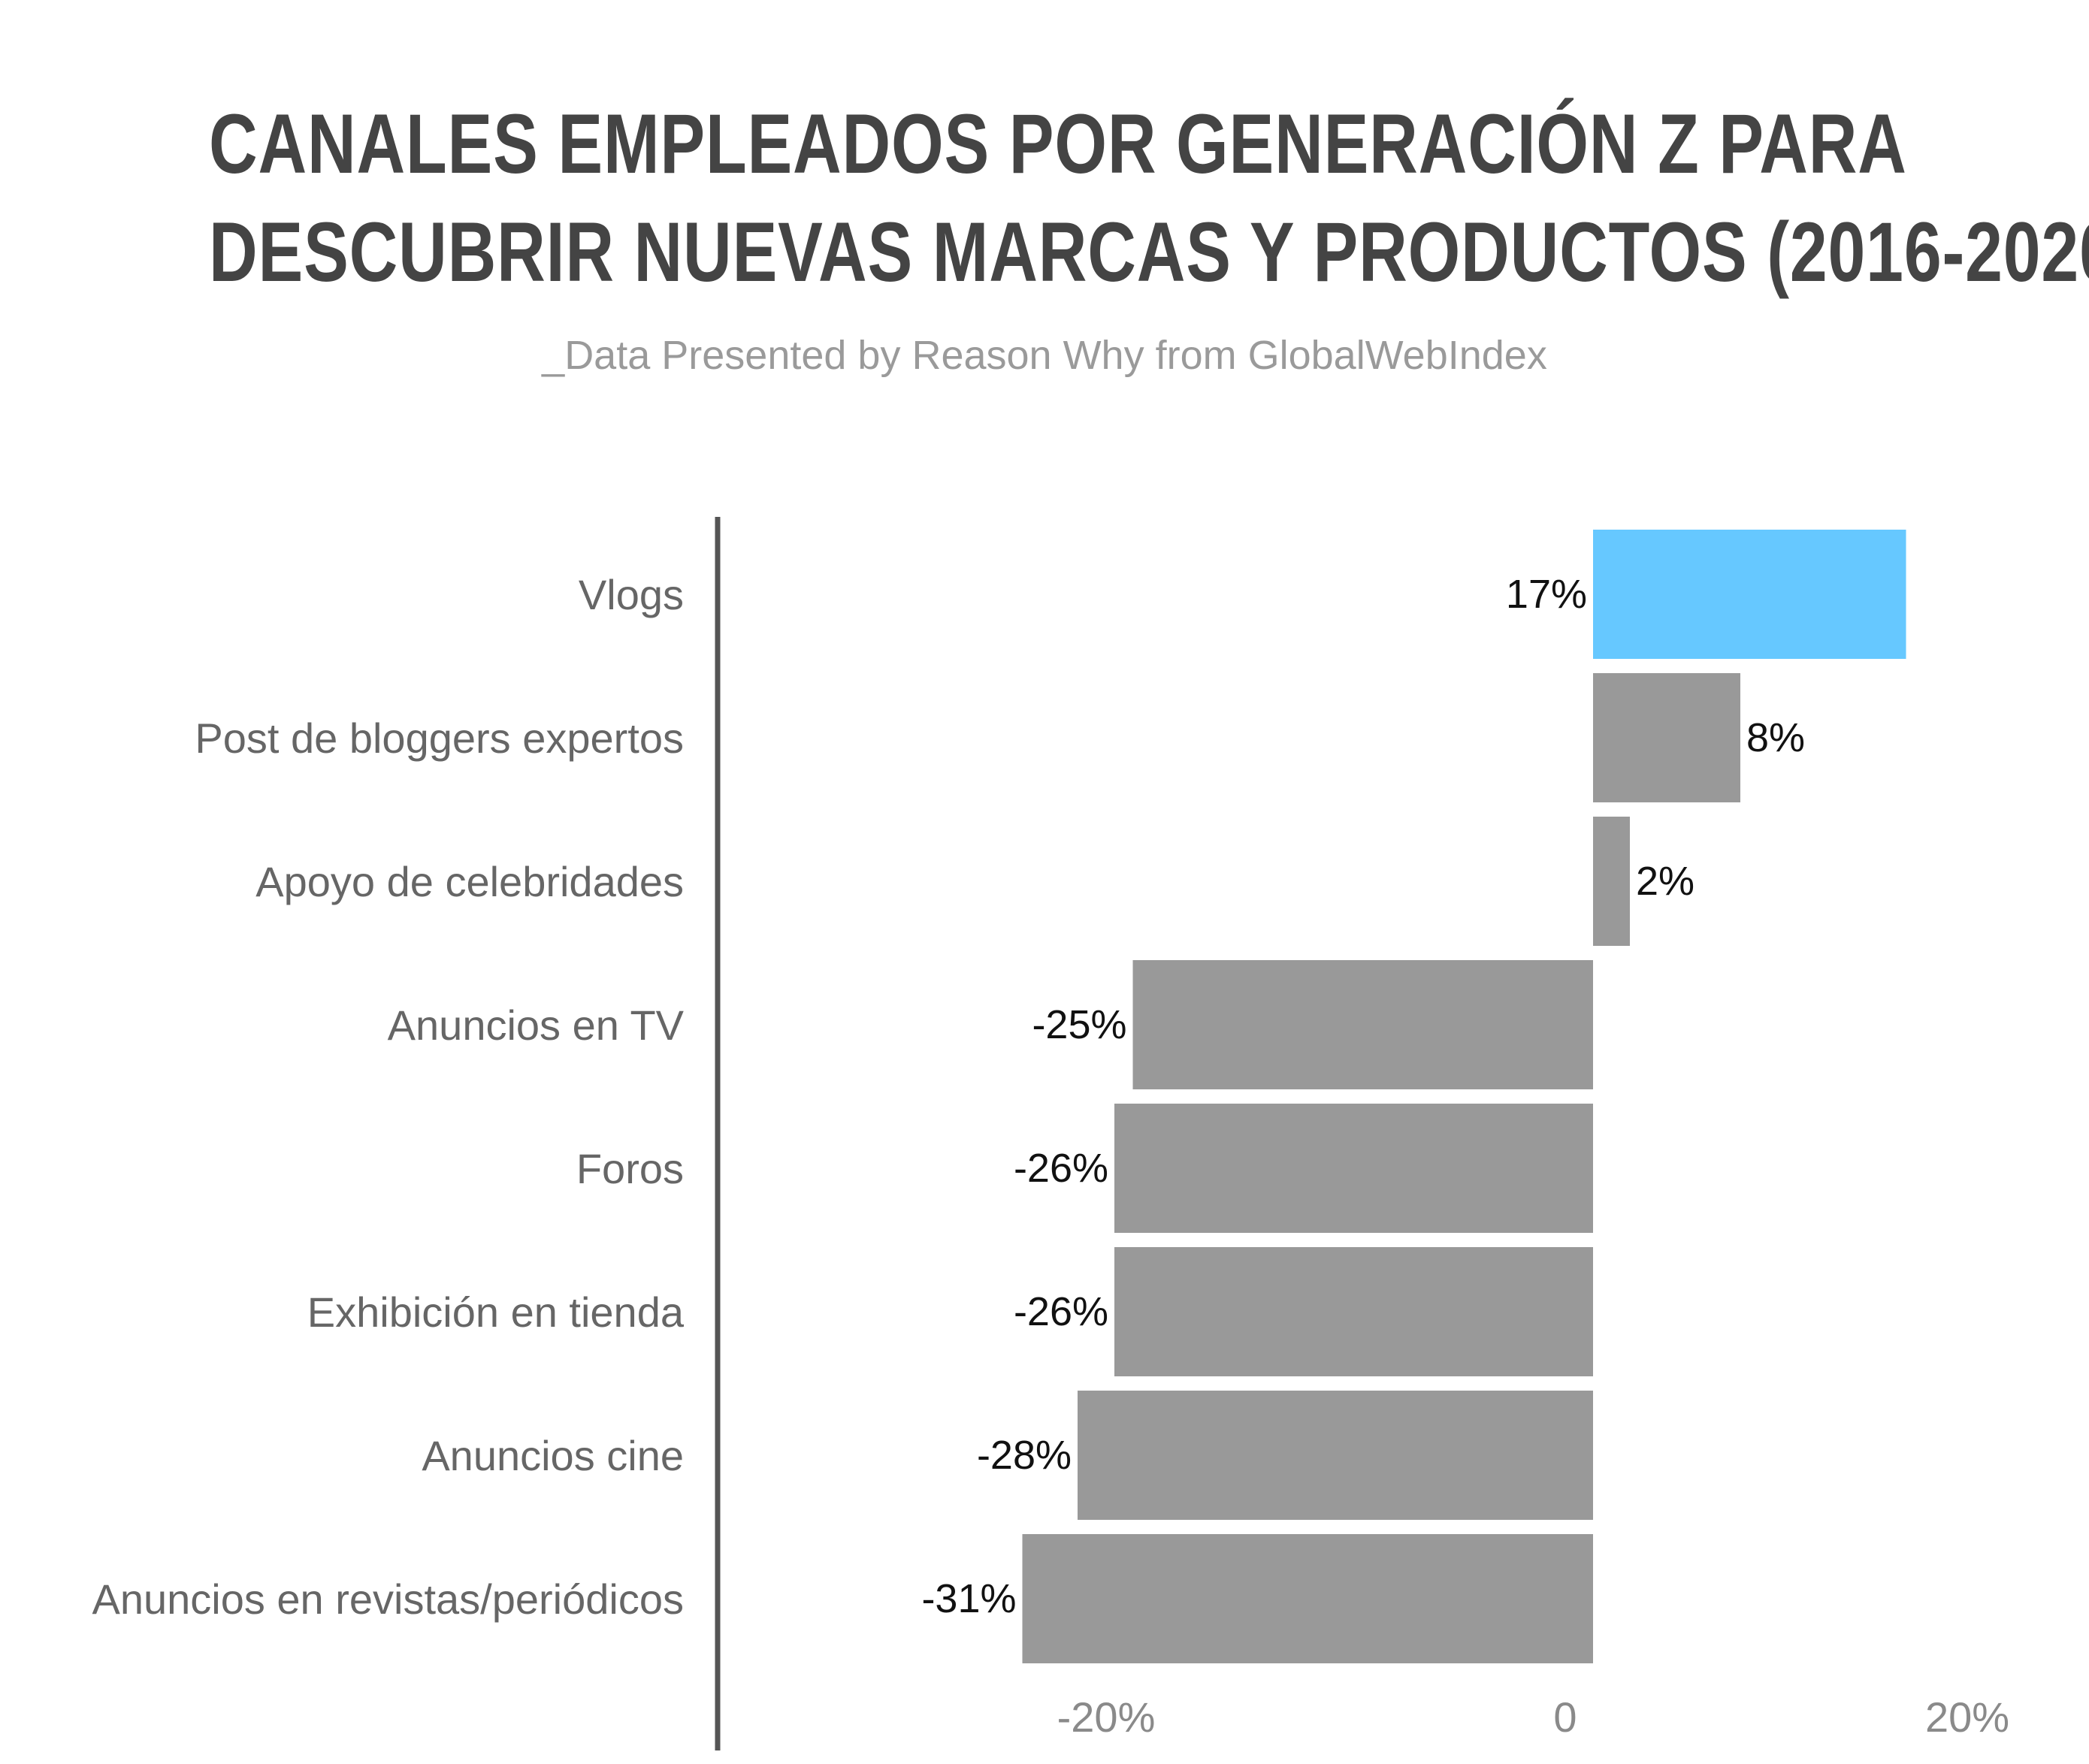  I want to click on x-tick-label: 20%, so click(1967, 1717).